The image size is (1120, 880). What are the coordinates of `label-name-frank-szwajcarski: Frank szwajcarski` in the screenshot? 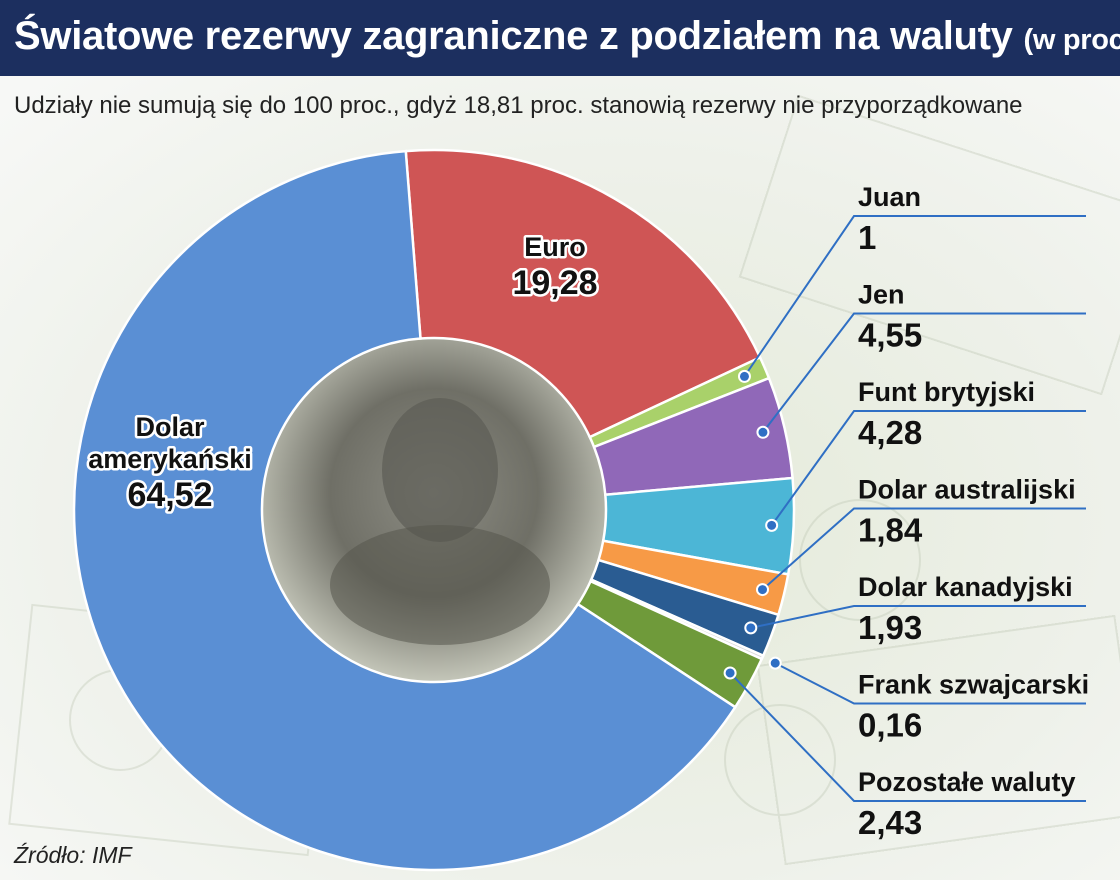 It's located at (973, 685).